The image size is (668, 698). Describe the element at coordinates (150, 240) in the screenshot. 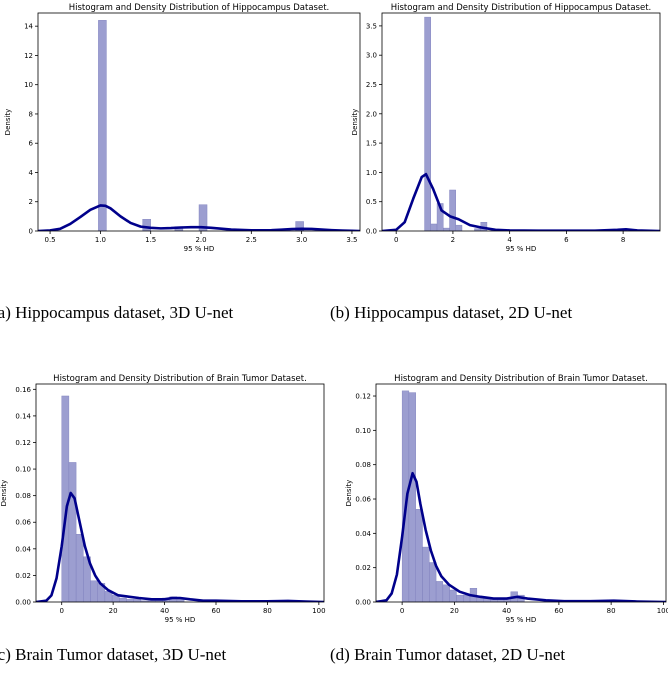

I see `x-tick-label: 1.5` at that location.